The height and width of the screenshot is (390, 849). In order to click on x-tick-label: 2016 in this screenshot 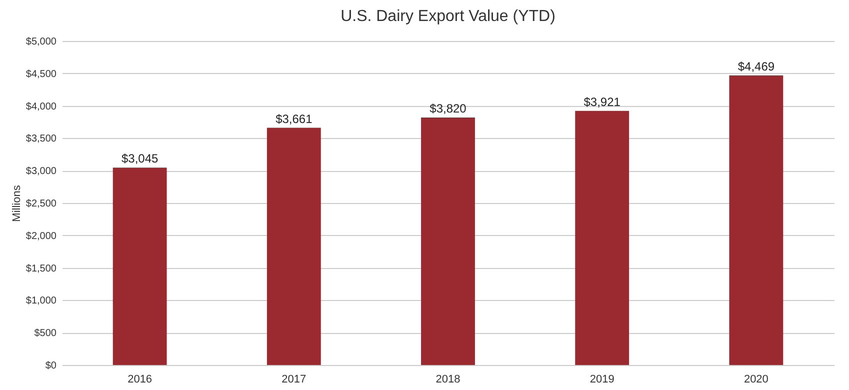, I will do `click(140, 380)`.